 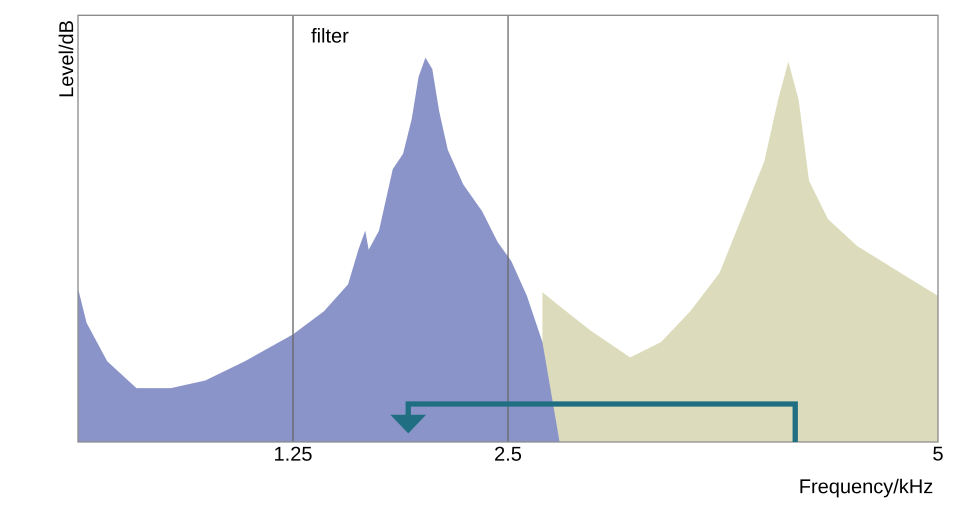 I want to click on ref-line-label: filter, so click(x=329, y=35).